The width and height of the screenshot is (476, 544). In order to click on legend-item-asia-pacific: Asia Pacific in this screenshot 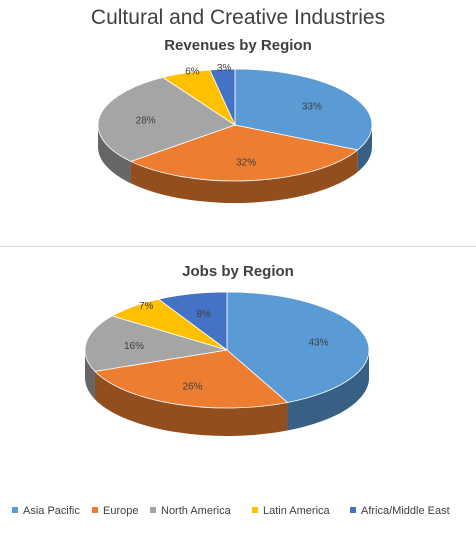, I will do `click(46, 511)`.